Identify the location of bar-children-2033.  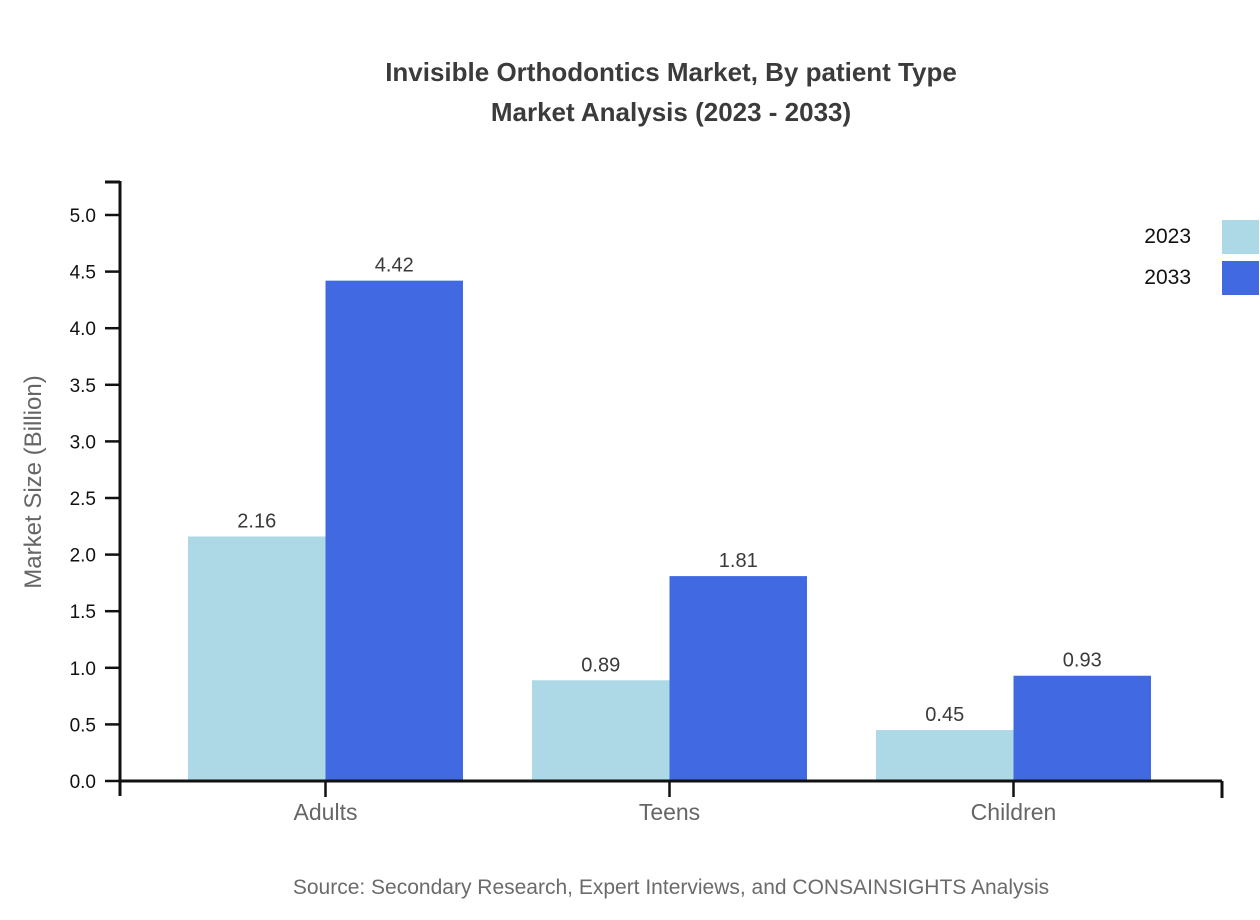
(1082, 728).